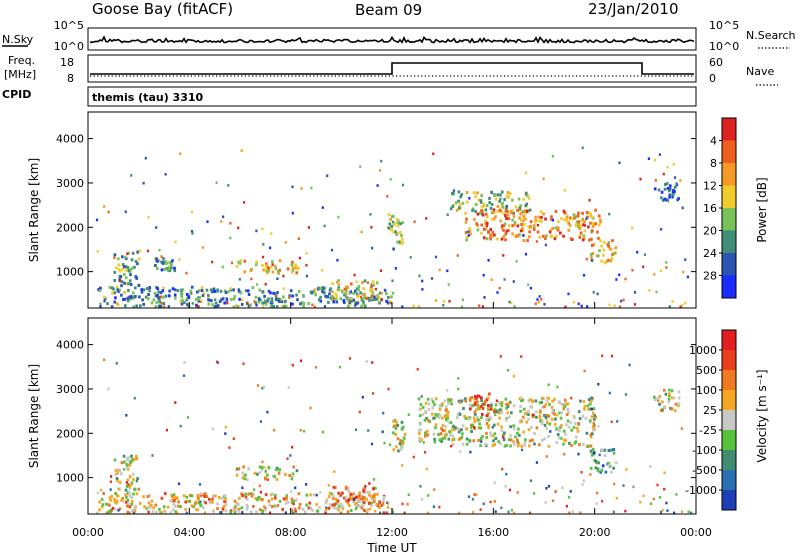 The image size is (800, 554). What do you see at coordinates (70, 272) in the screenshot?
I see `power-ytick-label: 1000` at bounding box center [70, 272].